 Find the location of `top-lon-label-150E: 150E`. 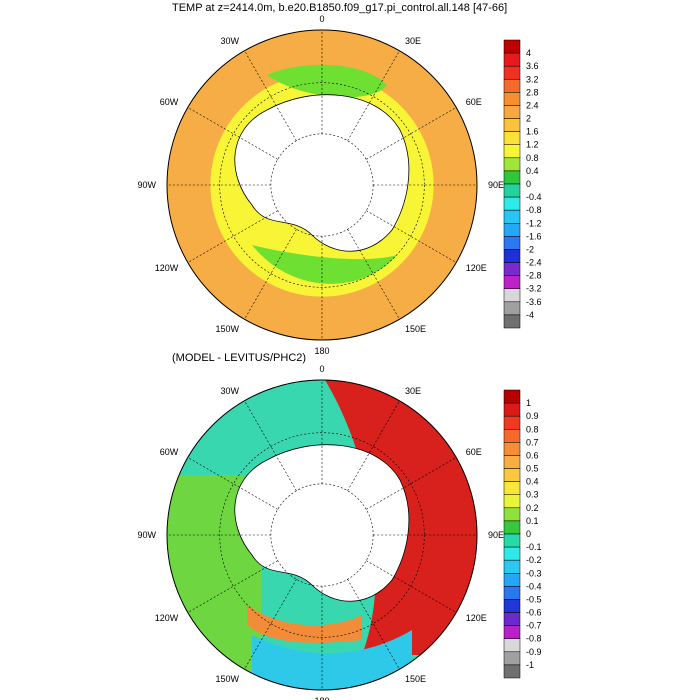

top-lon-label-150E: 150E is located at coordinates (415, 329).